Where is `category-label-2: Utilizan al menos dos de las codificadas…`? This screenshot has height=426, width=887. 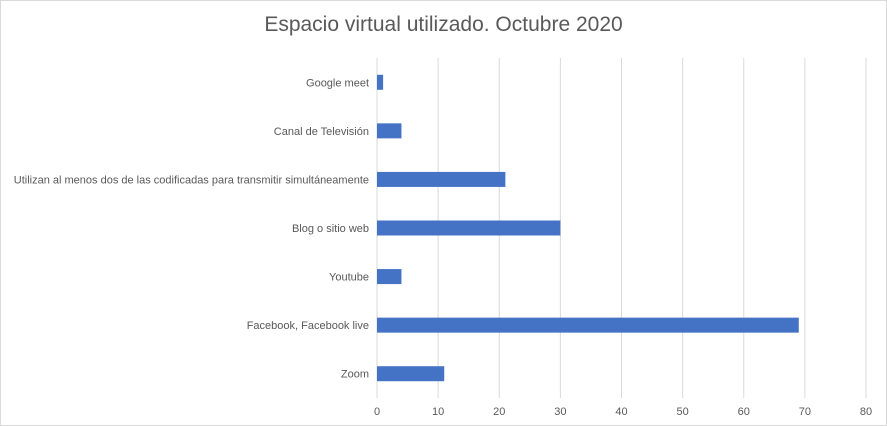
category-label-2: Utilizan al menos dos de las codificadas… is located at coordinates (191, 180).